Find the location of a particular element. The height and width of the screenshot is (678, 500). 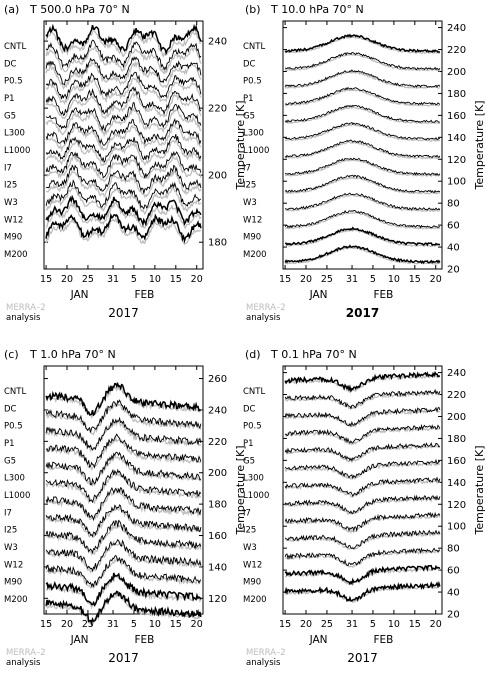

panel-title: T 1.0 hPa 70° N is located at coordinates (72, 354).